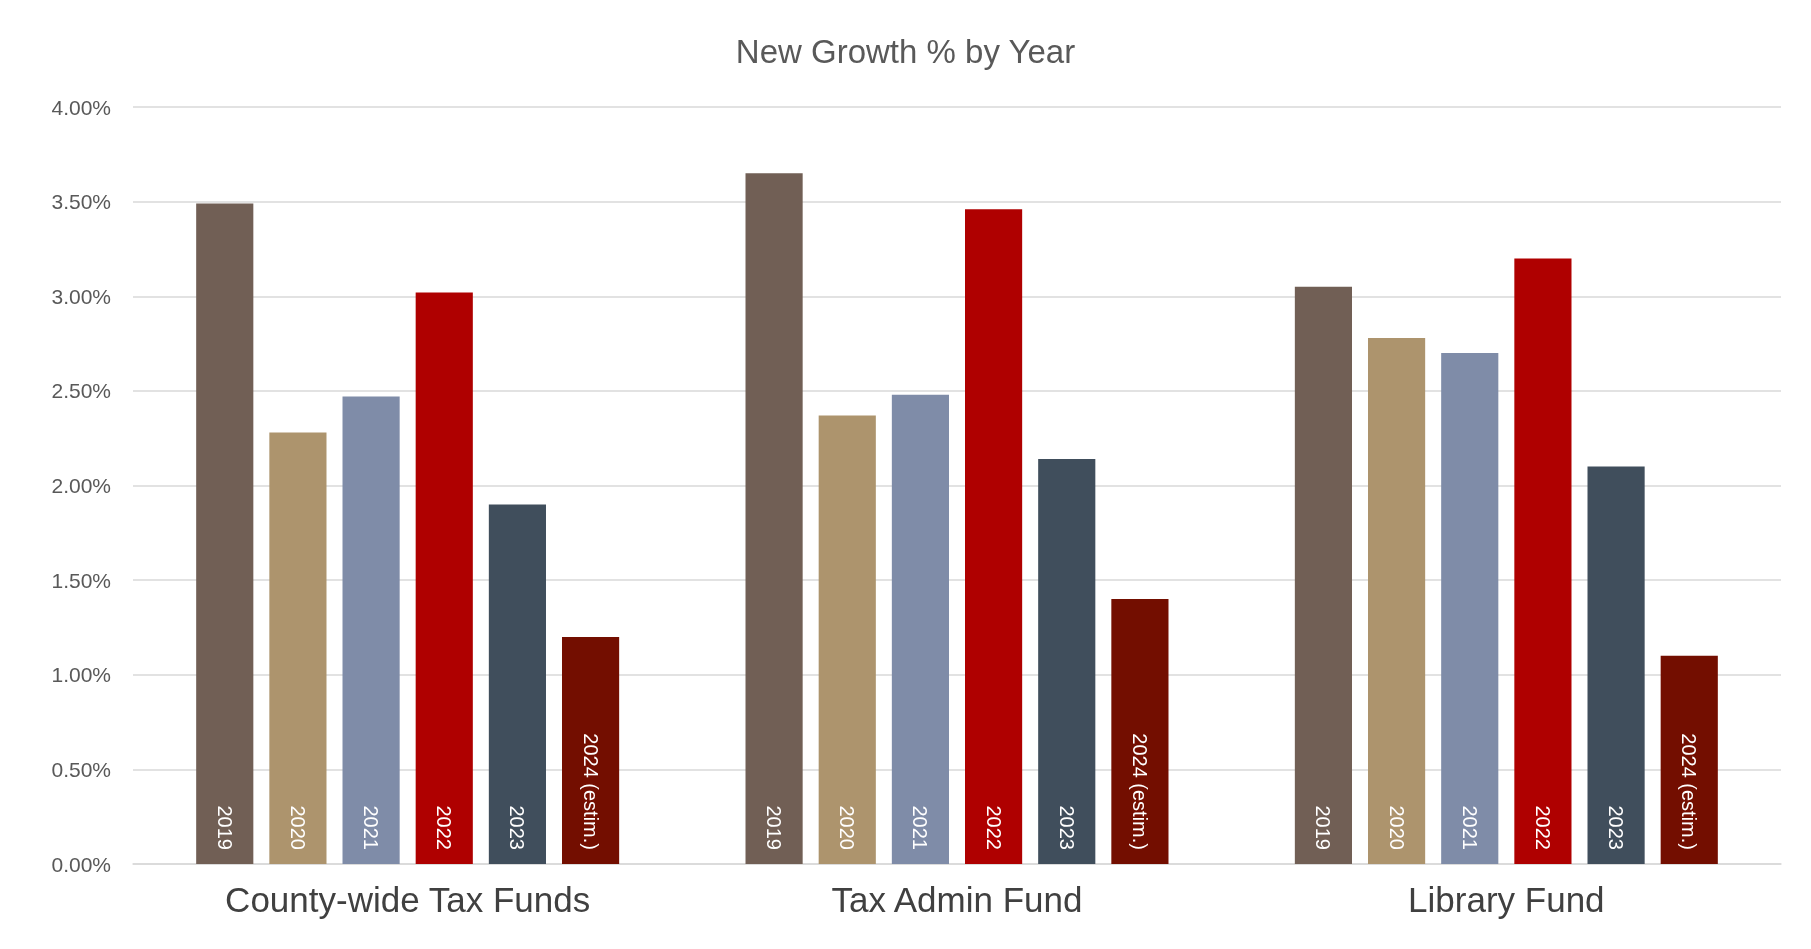 The height and width of the screenshot is (949, 1811). I want to click on y-tick-label: 2.50%, so click(81, 391).